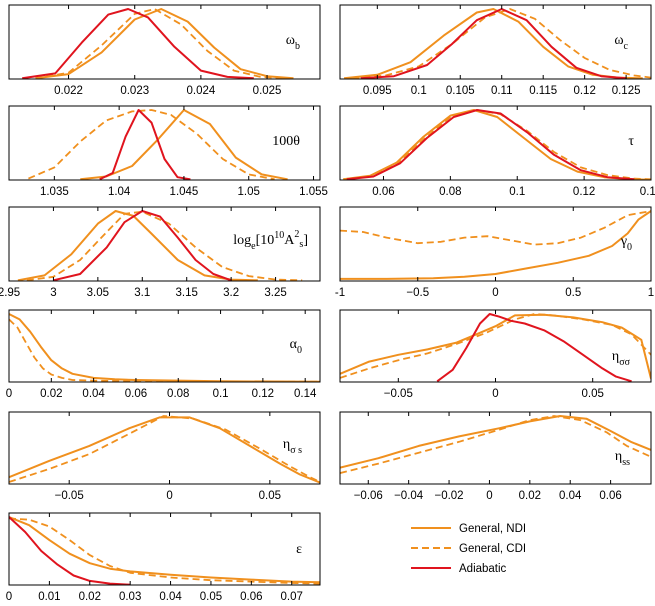 The image size is (655, 606). Describe the element at coordinates (201, 91) in the screenshot. I see `x-tick-label: 0.024` at that location.